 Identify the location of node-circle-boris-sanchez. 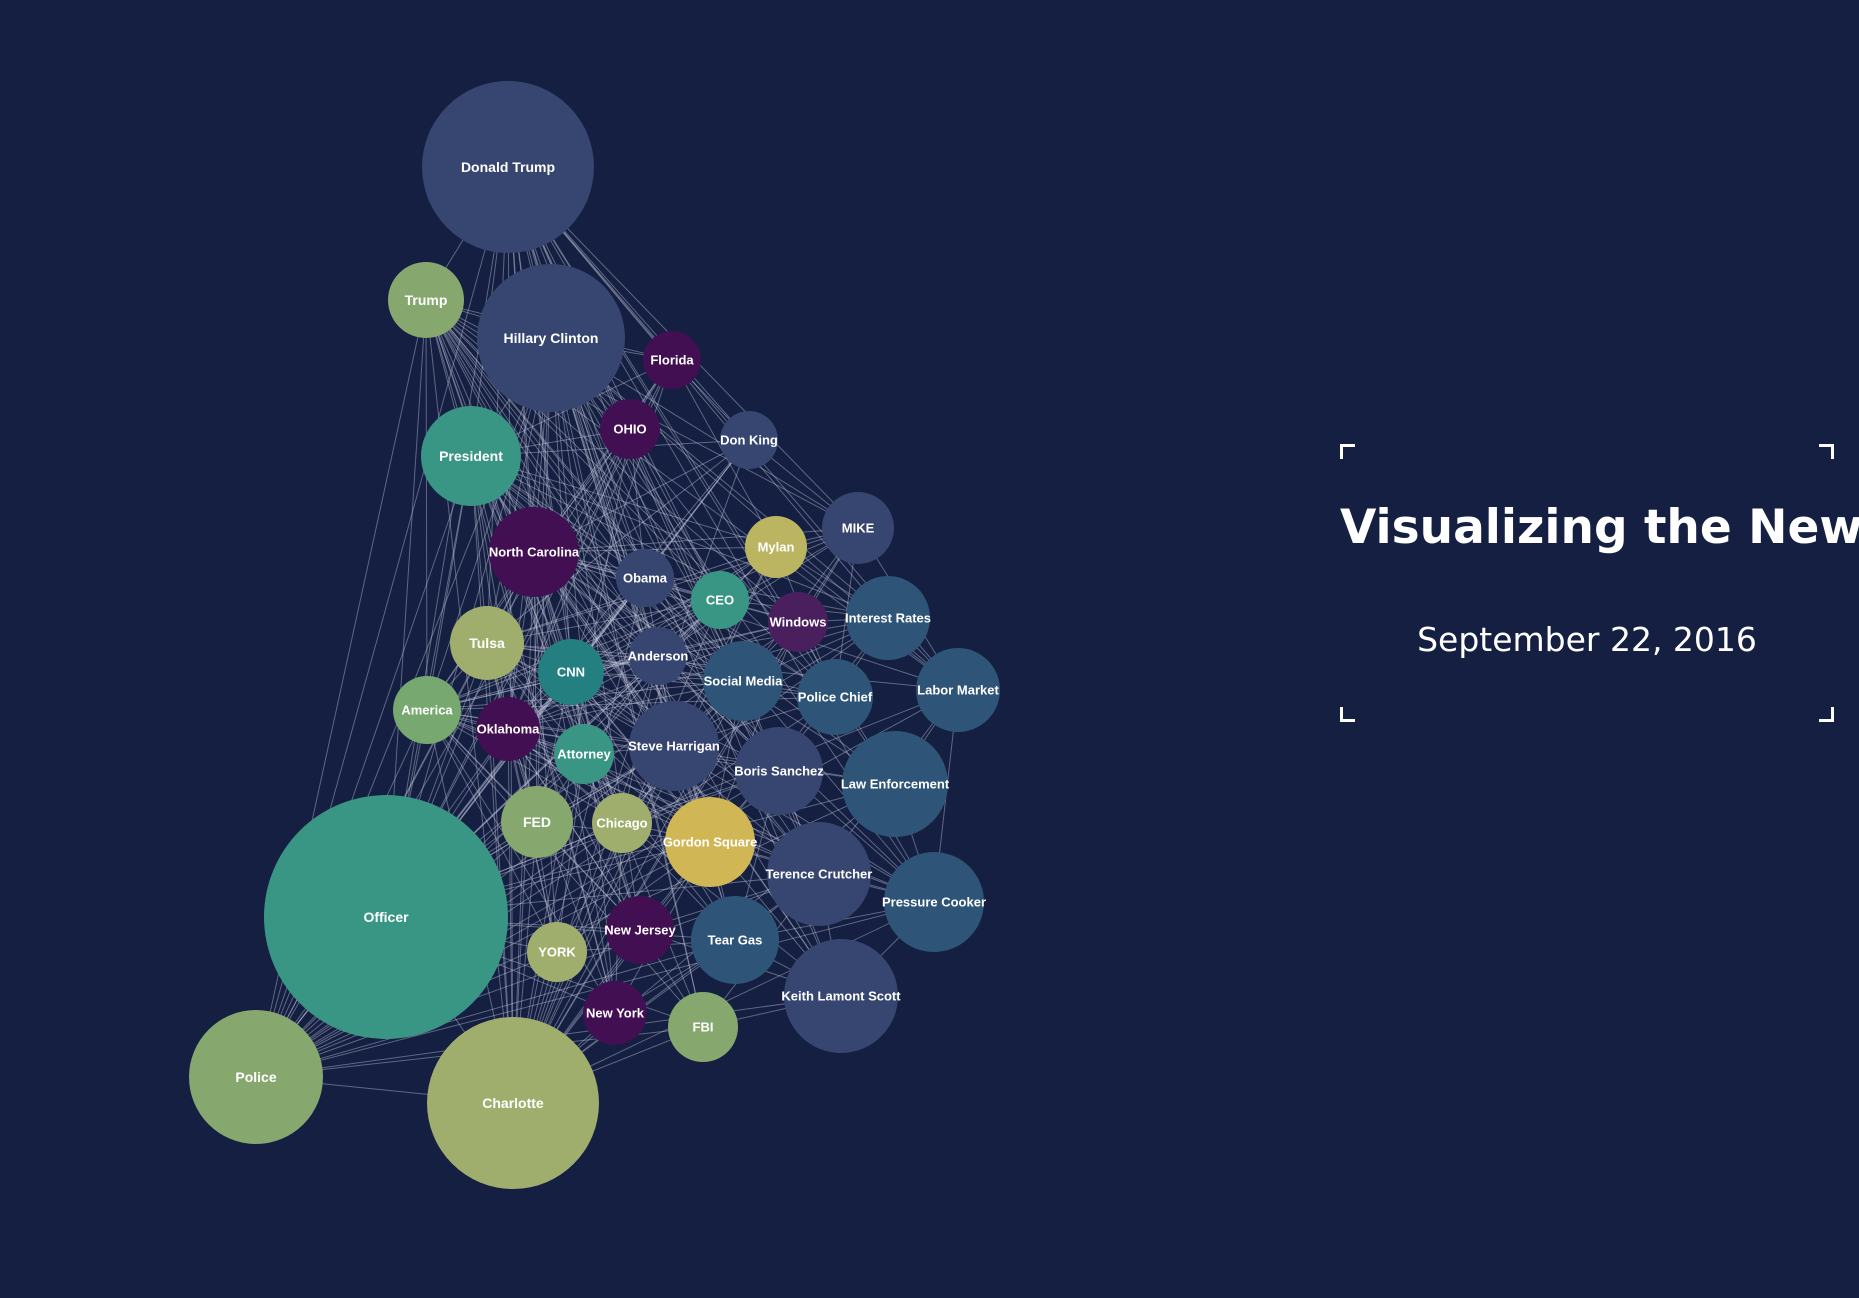
(779, 771).